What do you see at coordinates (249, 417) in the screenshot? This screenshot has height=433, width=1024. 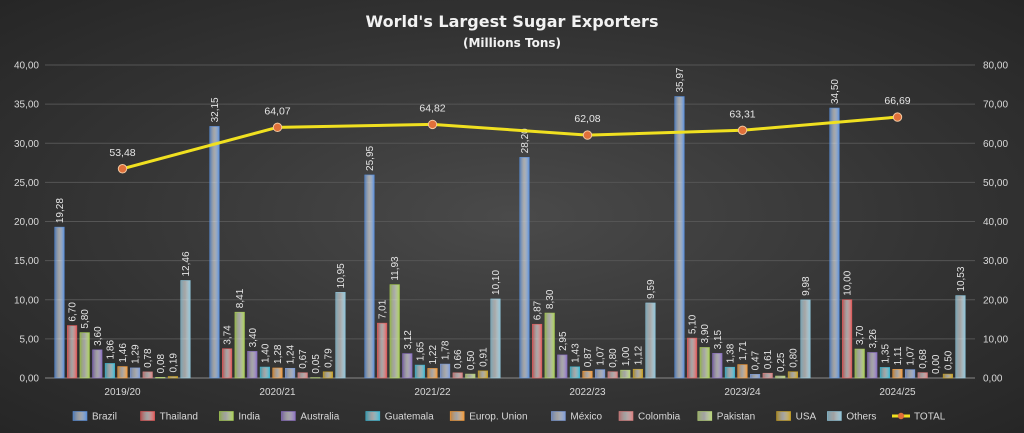 I see `legend-label: India` at bounding box center [249, 417].